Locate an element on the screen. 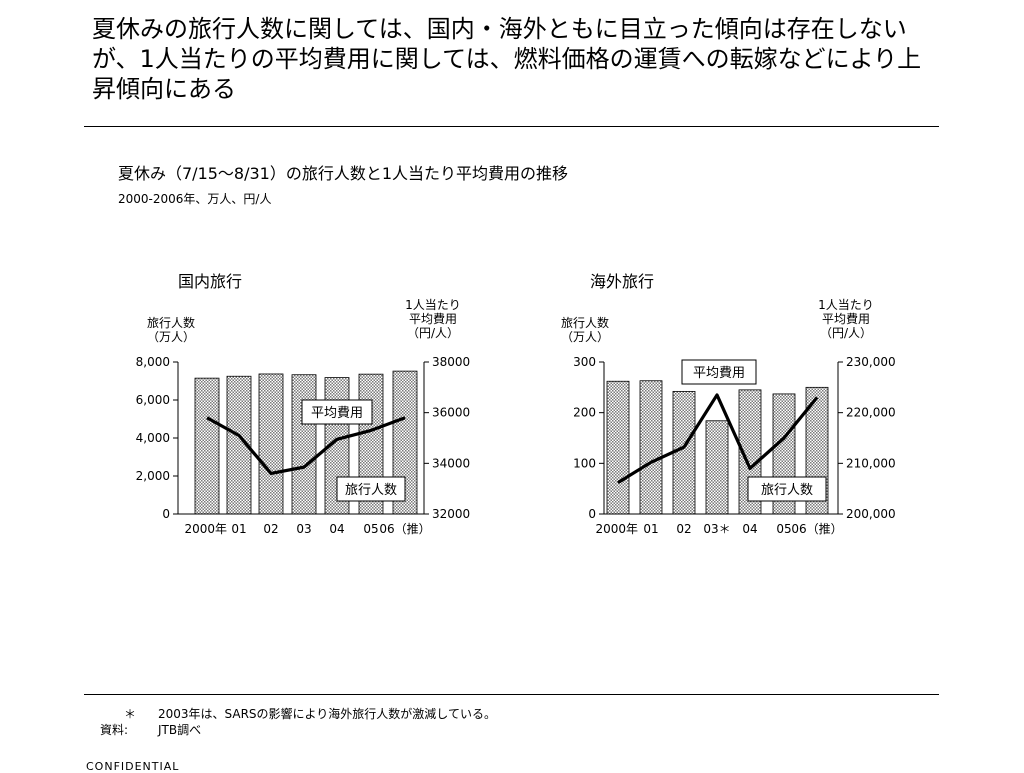  right-tick-label: 32000 is located at coordinates (451, 514).